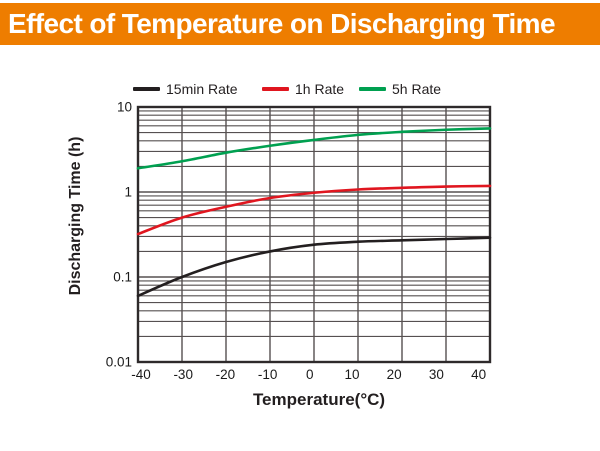 The image size is (600, 451). I want to click on x-tick-label: -10, so click(268, 374).